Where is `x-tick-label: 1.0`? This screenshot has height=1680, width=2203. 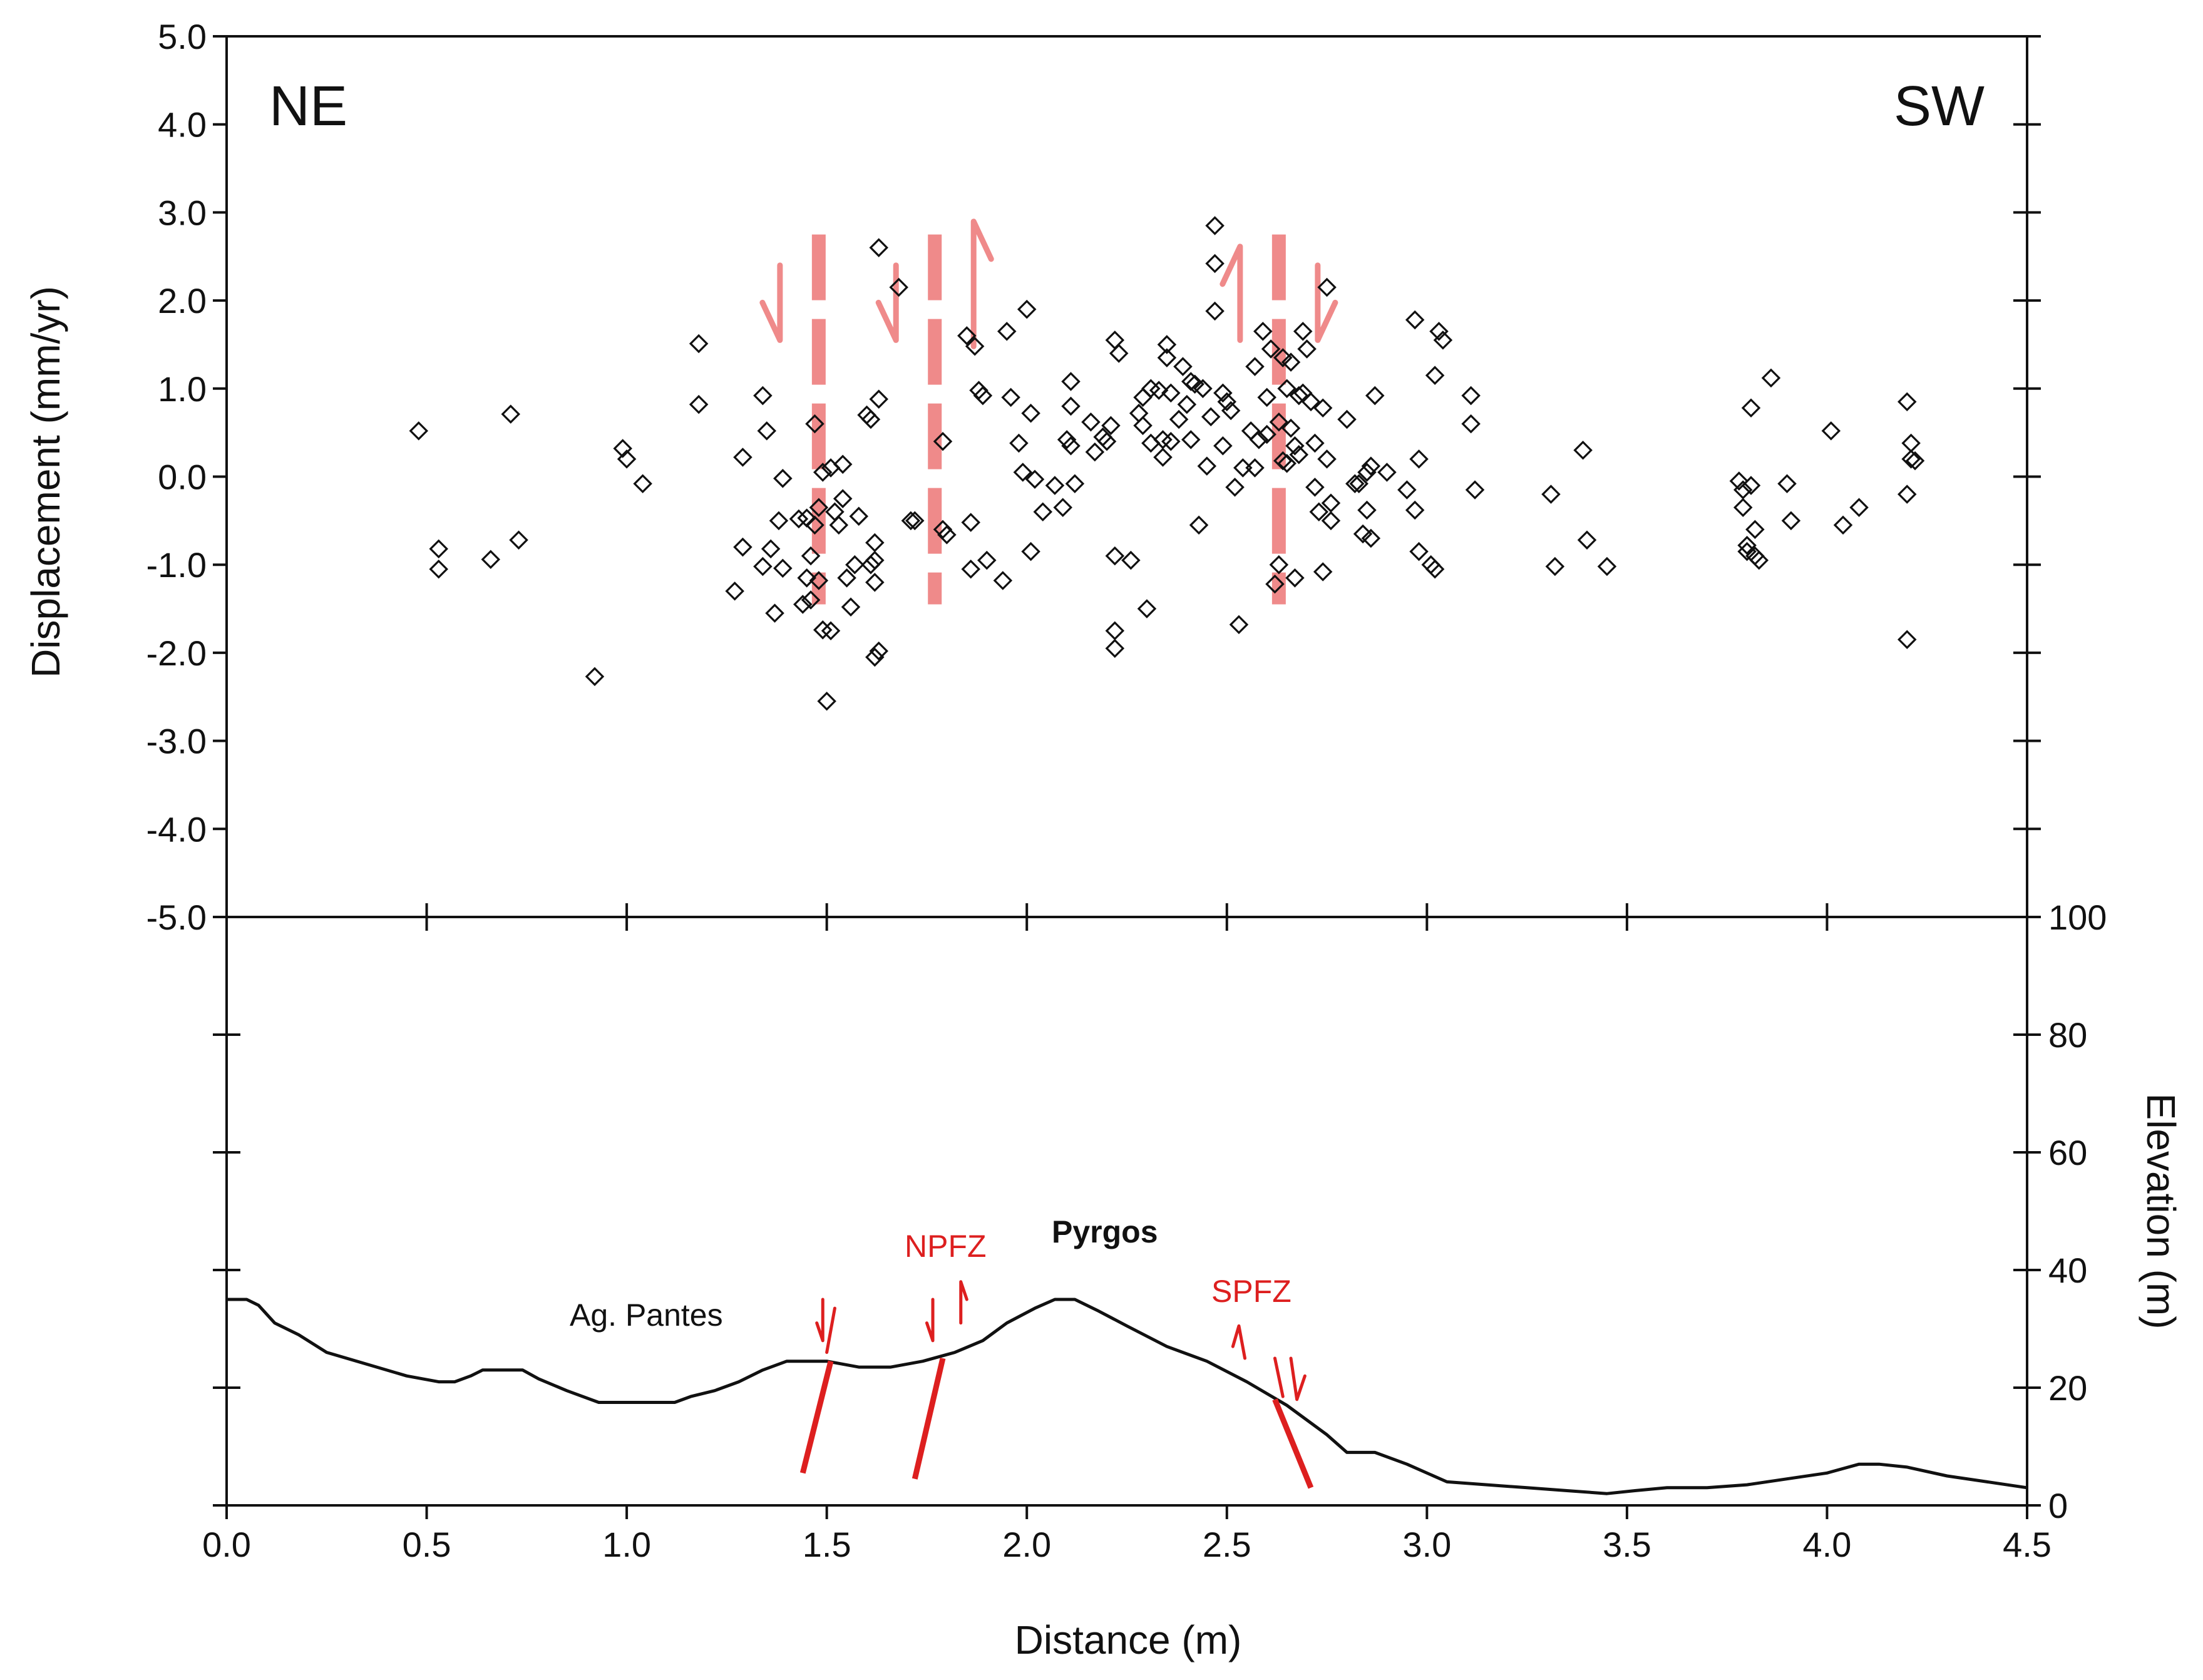
x-tick-label: 1.0 is located at coordinates (626, 1544).